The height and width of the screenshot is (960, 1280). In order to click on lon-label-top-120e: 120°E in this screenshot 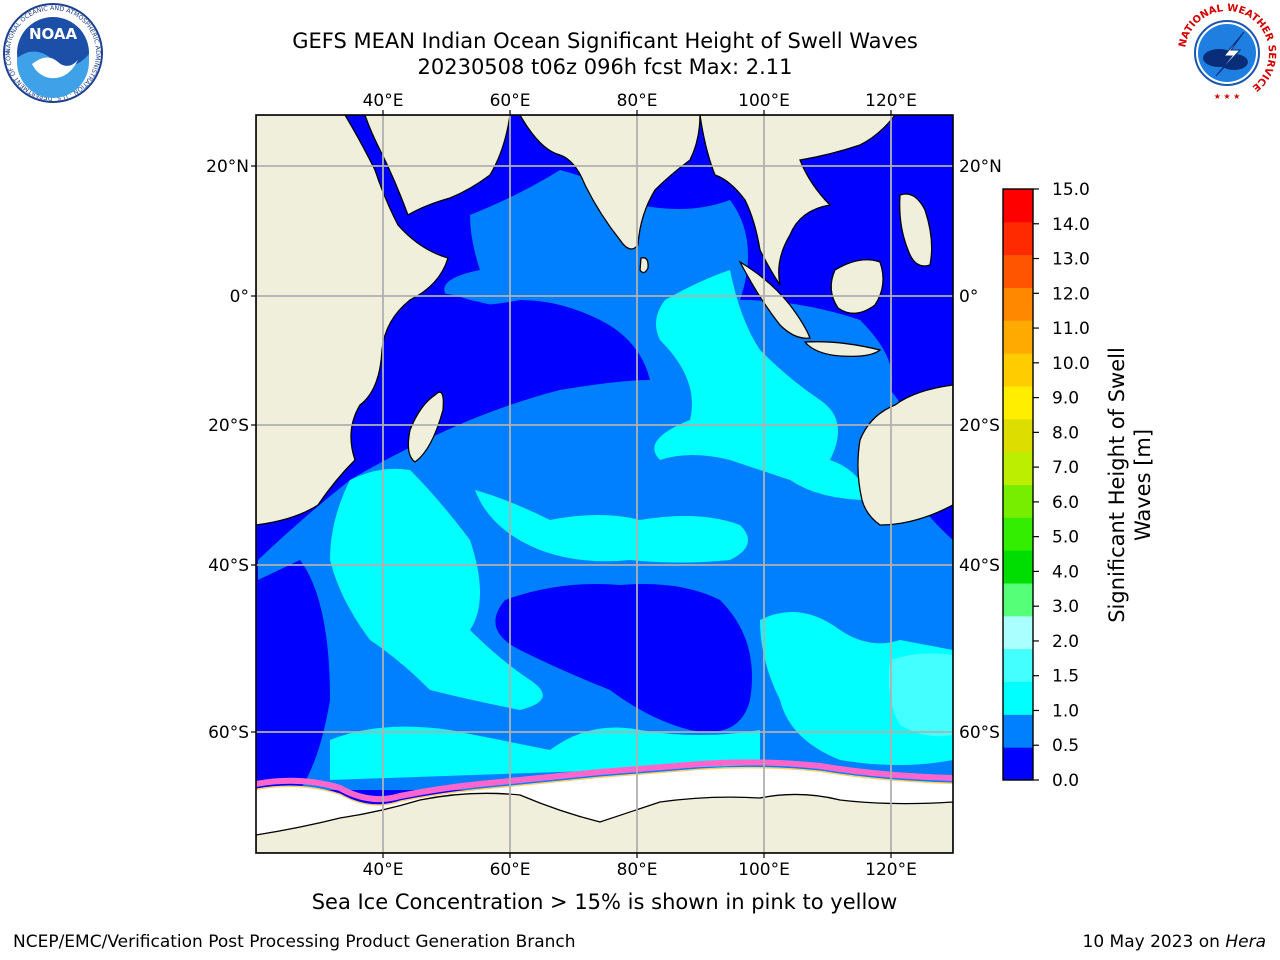, I will do `click(891, 101)`.